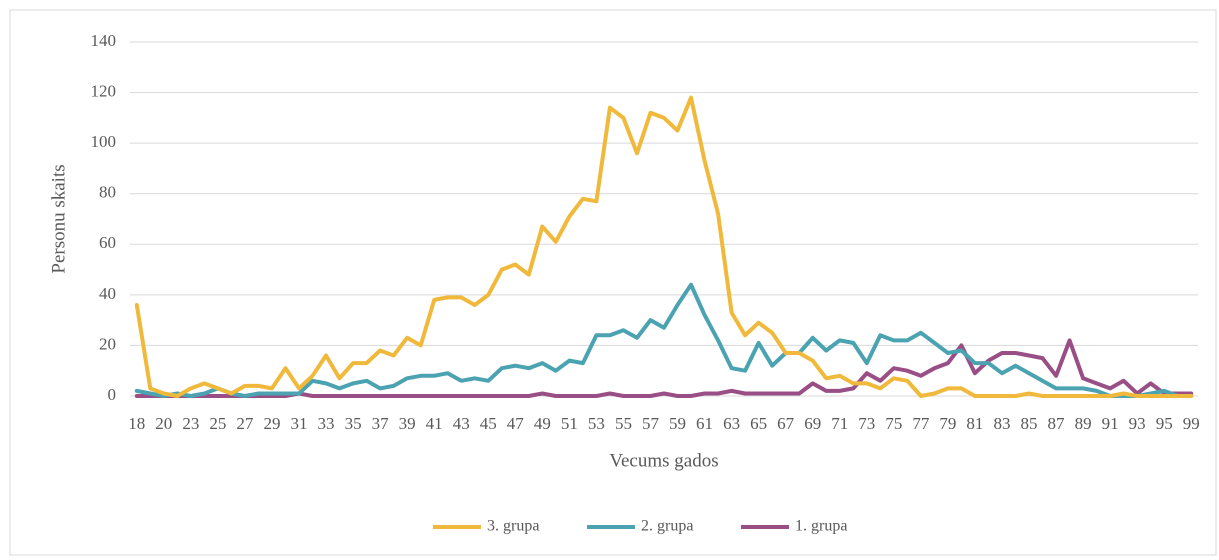 The width and height of the screenshot is (1219, 560). Describe the element at coordinates (163, 423) in the screenshot. I see `x-tick-label: 20` at that location.